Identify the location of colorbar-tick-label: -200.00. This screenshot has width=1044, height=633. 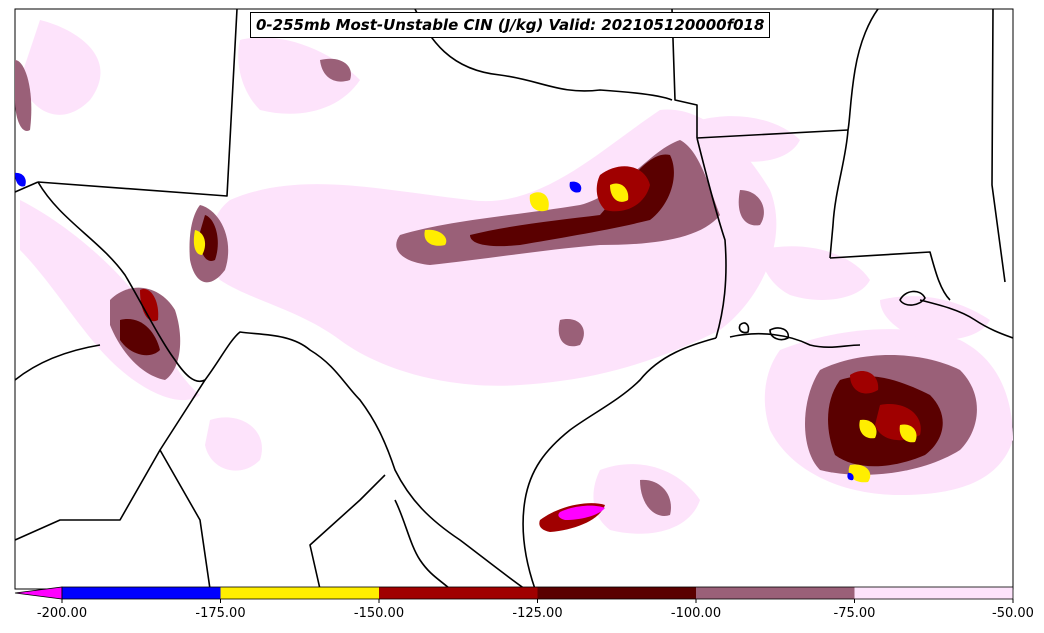
(62, 613).